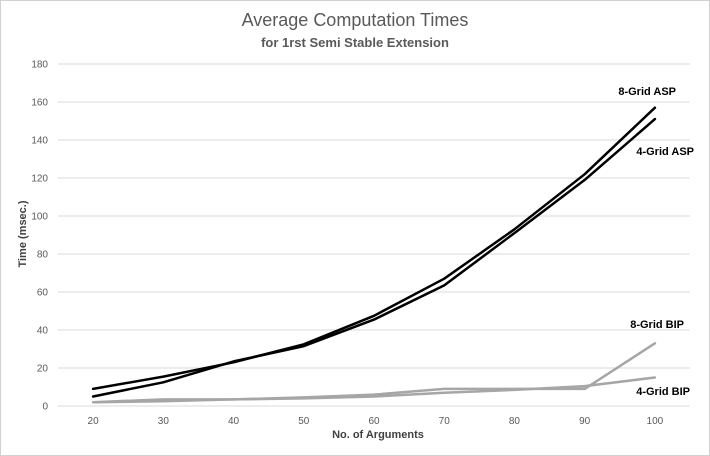  Describe the element at coordinates (39, 103) in the screenshot. I see `y-tick-label: 160` at that location.